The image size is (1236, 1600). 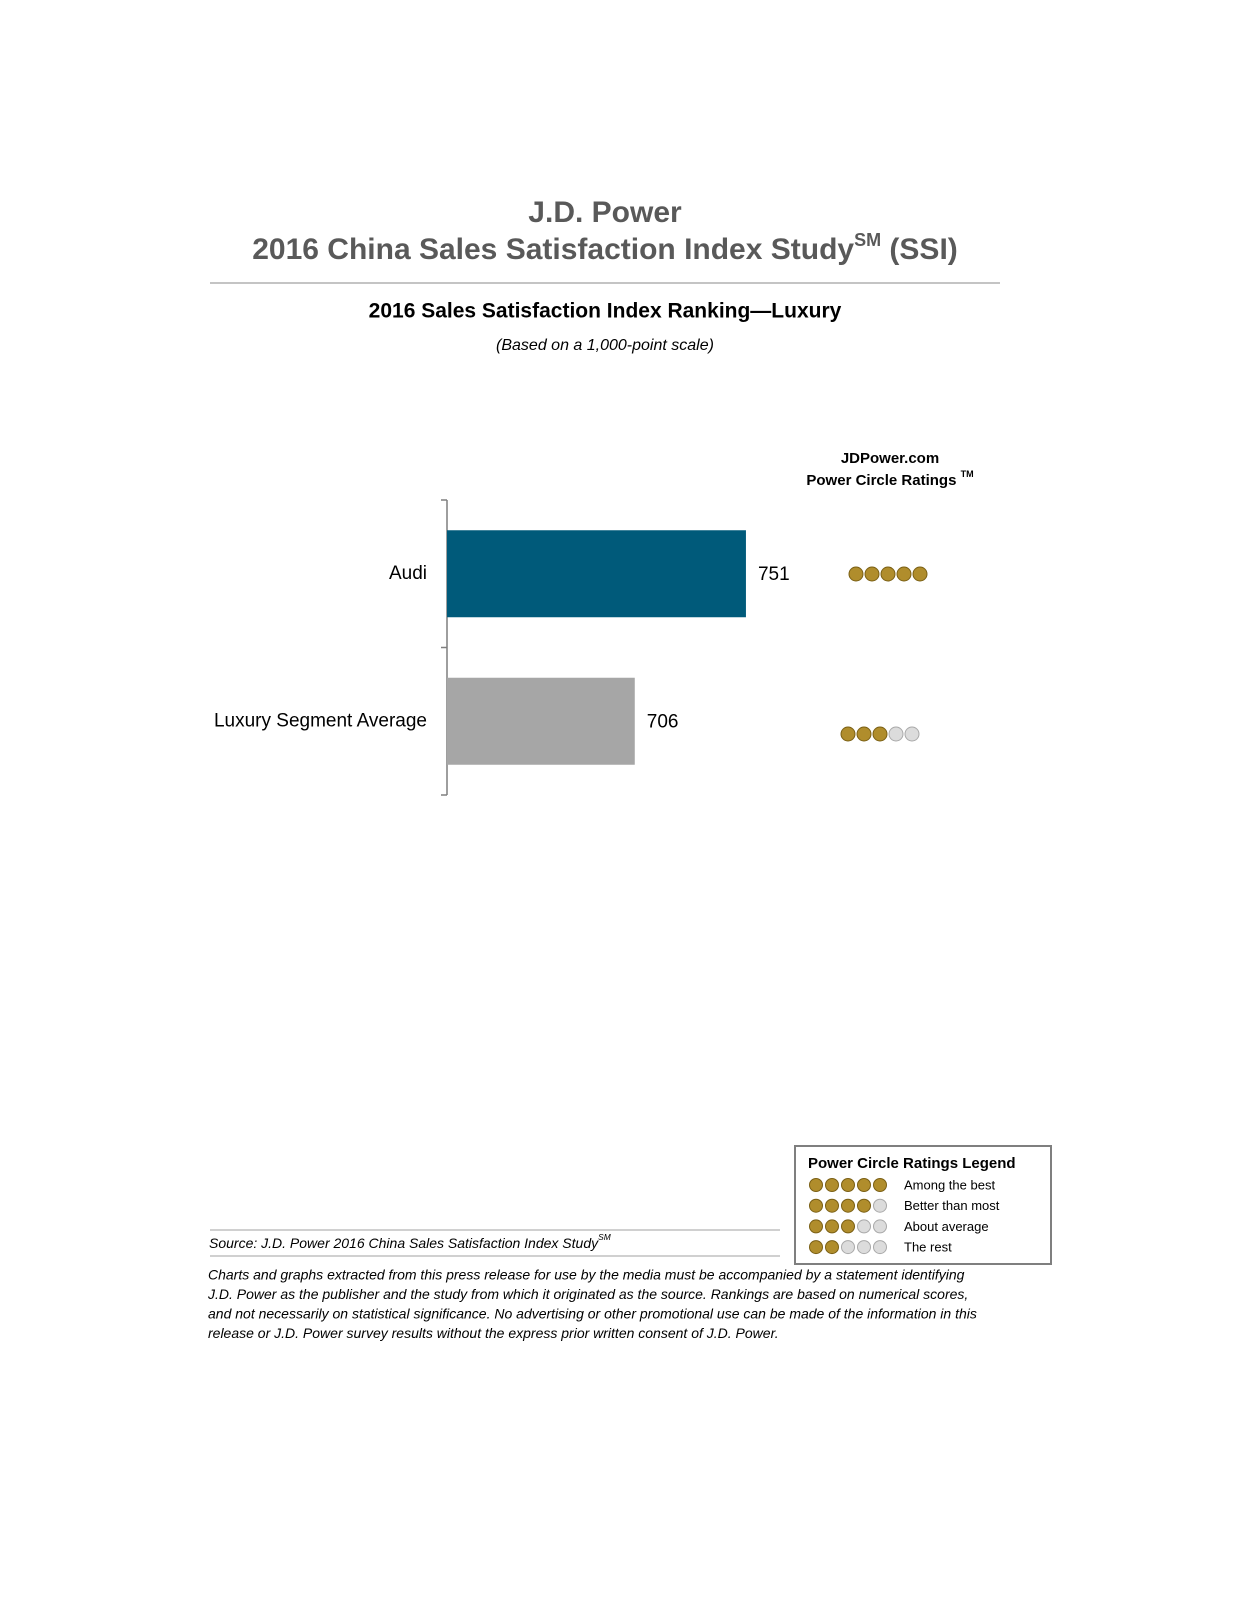 I want to click on category-label: Luxury Segment Average, so click(x=320, y=720).